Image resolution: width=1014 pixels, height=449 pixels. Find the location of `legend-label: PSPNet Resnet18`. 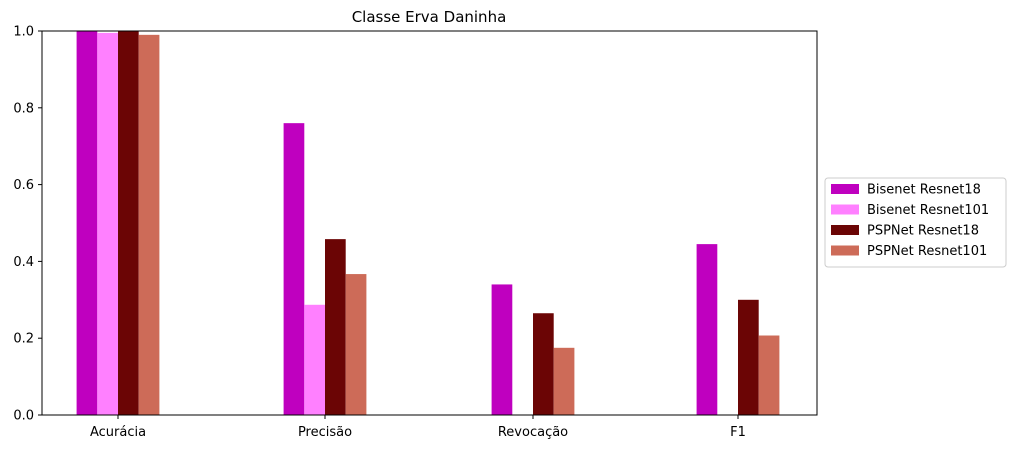

legend-label: PSPNet Resnet18 is located at coordinates (923, 231).